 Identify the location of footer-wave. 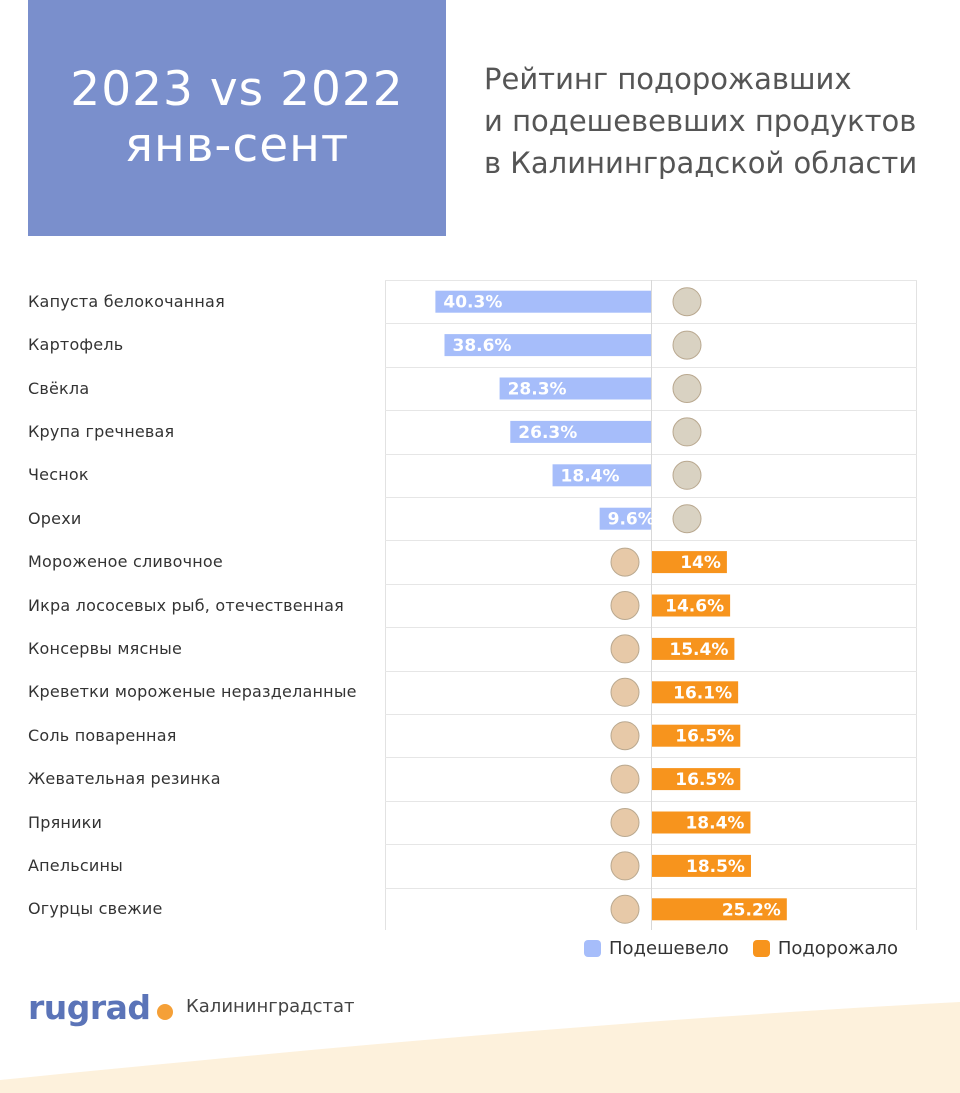
(480, 1047).